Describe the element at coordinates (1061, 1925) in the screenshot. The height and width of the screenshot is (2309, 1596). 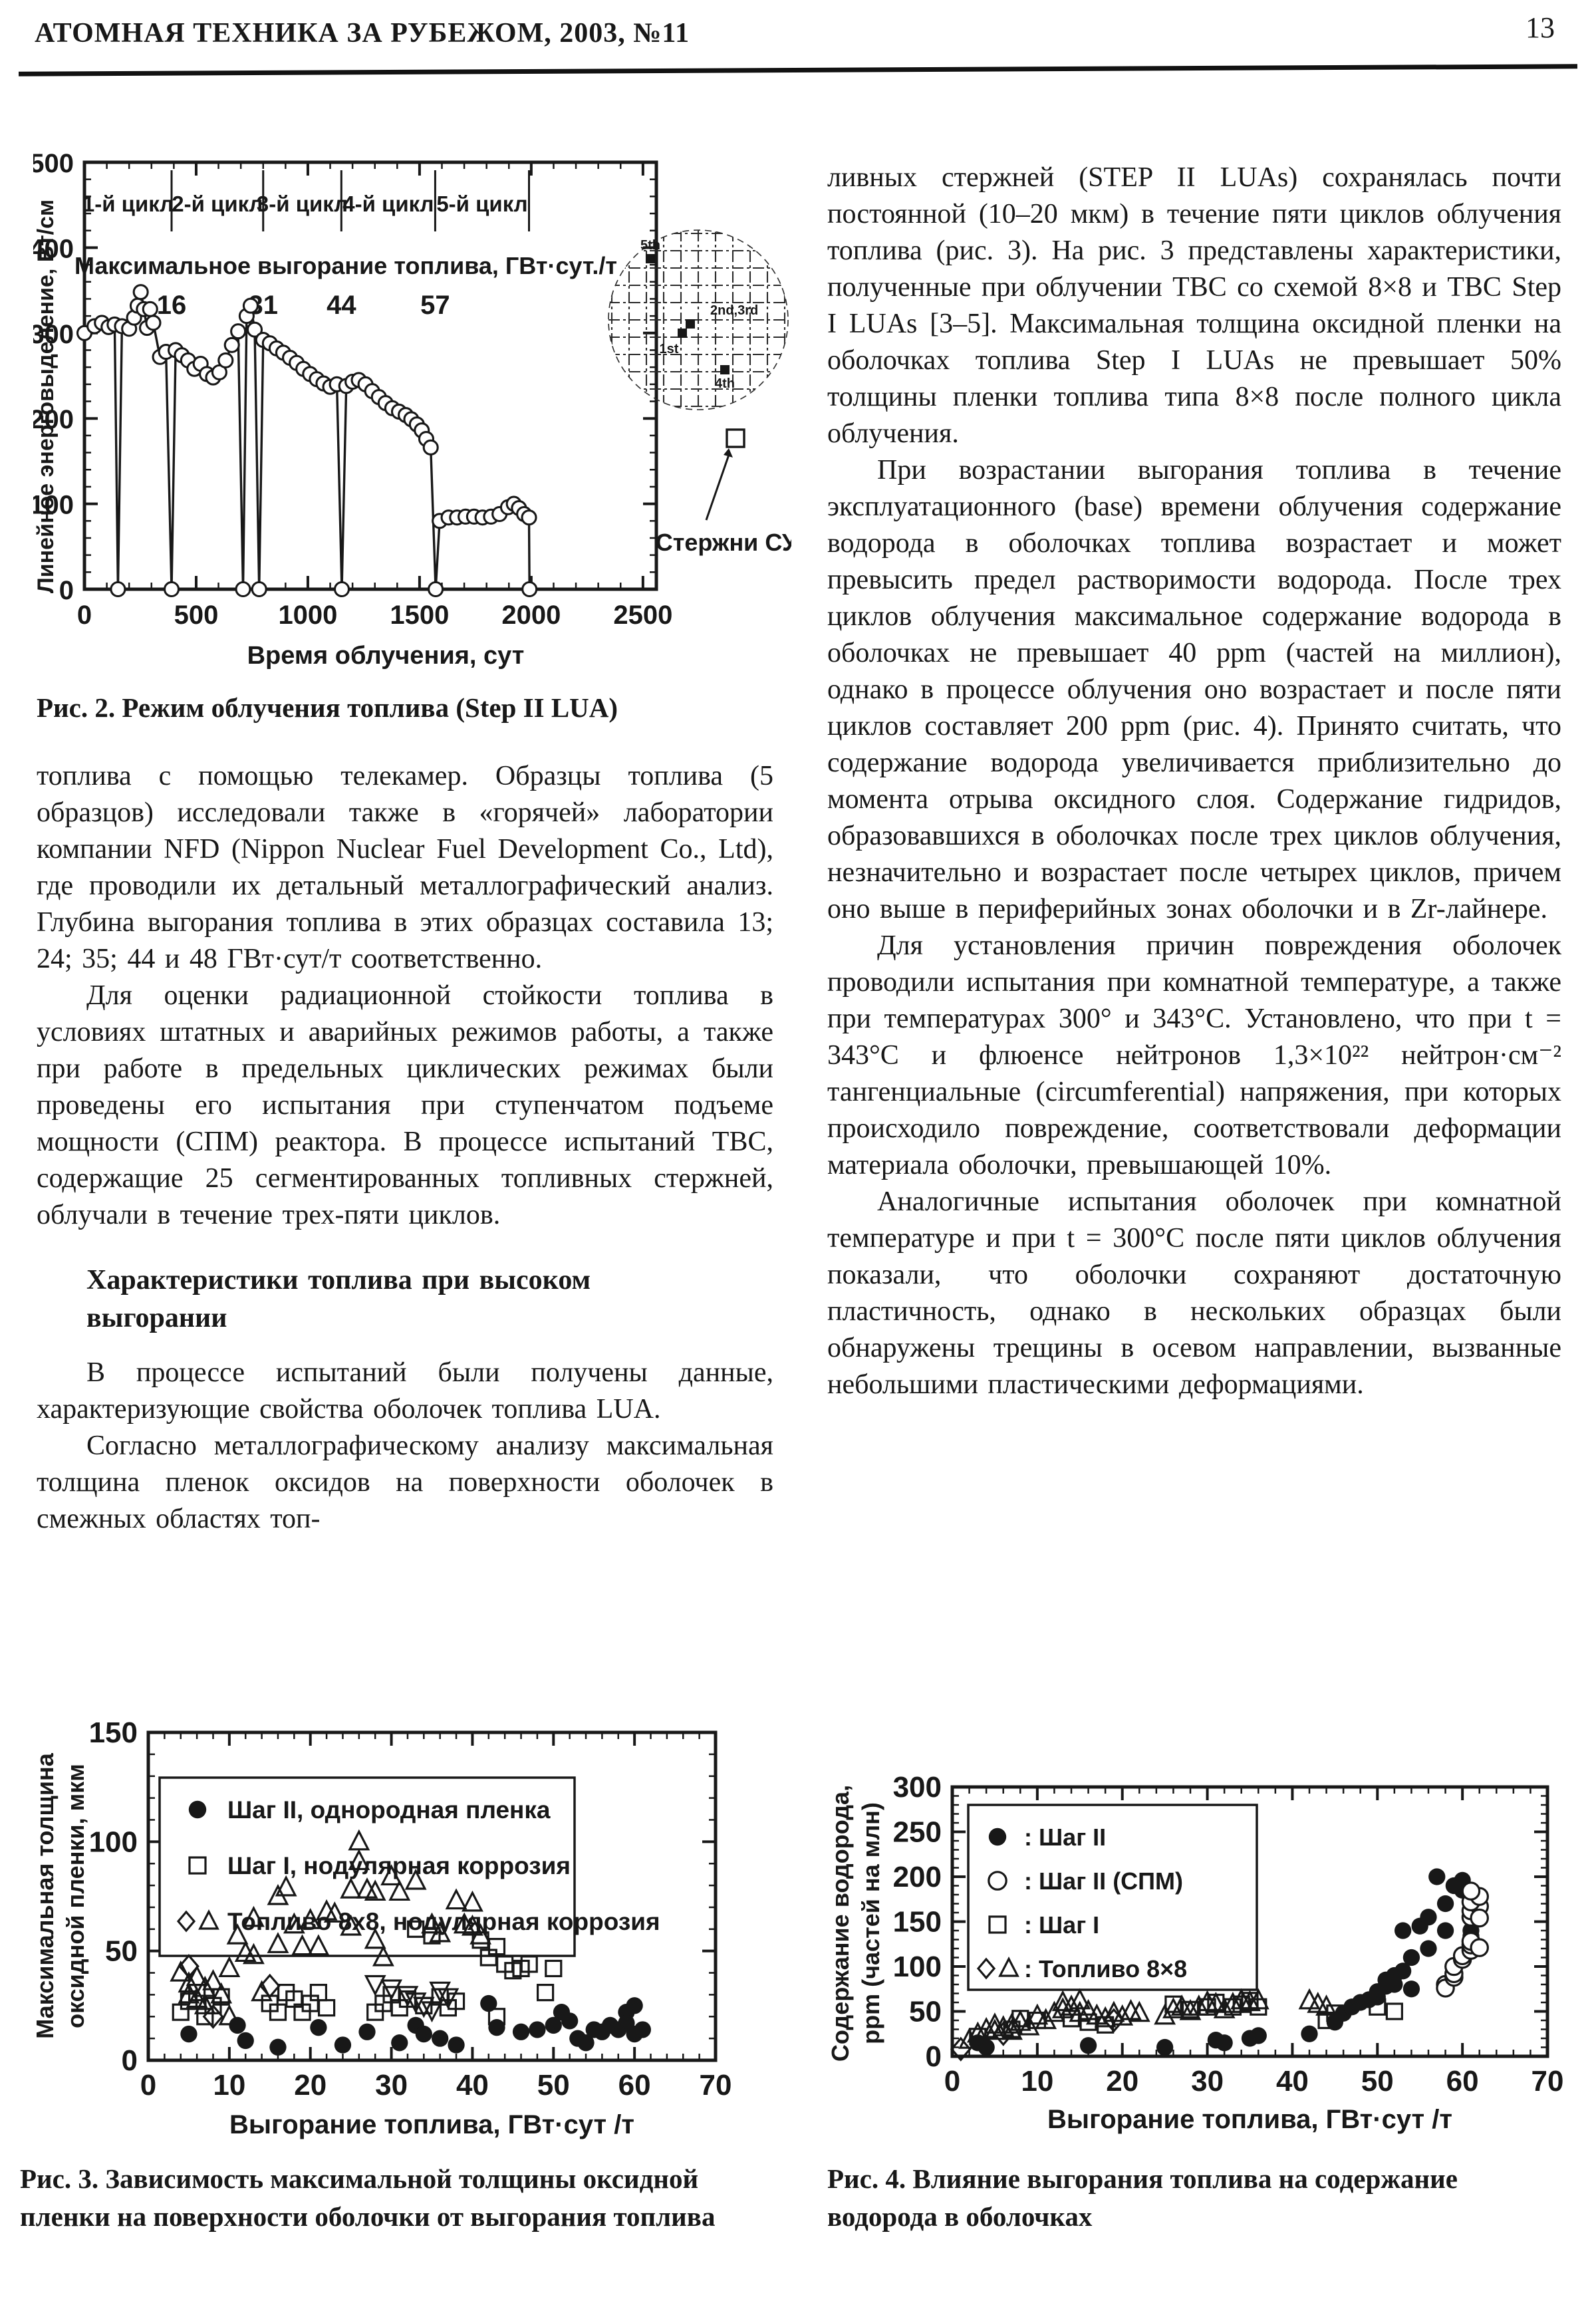
I see `svg-text:: Шаг I: : Шаг I` at that location.